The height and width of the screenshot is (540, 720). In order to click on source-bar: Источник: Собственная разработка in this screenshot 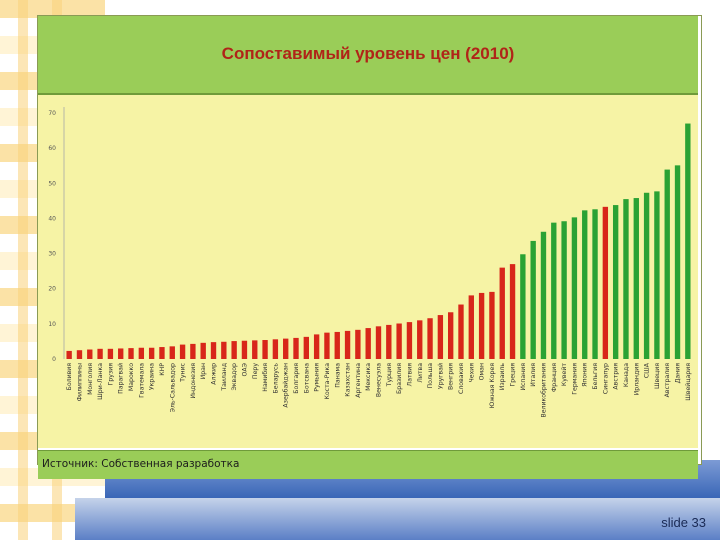, I will do `click(368, 464)`.